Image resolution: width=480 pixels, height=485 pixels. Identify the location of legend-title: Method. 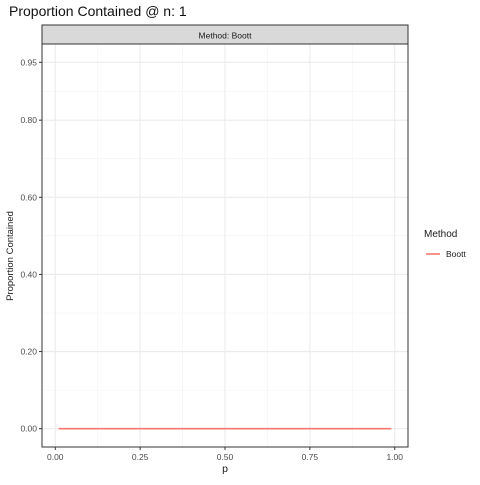
(440, 234).